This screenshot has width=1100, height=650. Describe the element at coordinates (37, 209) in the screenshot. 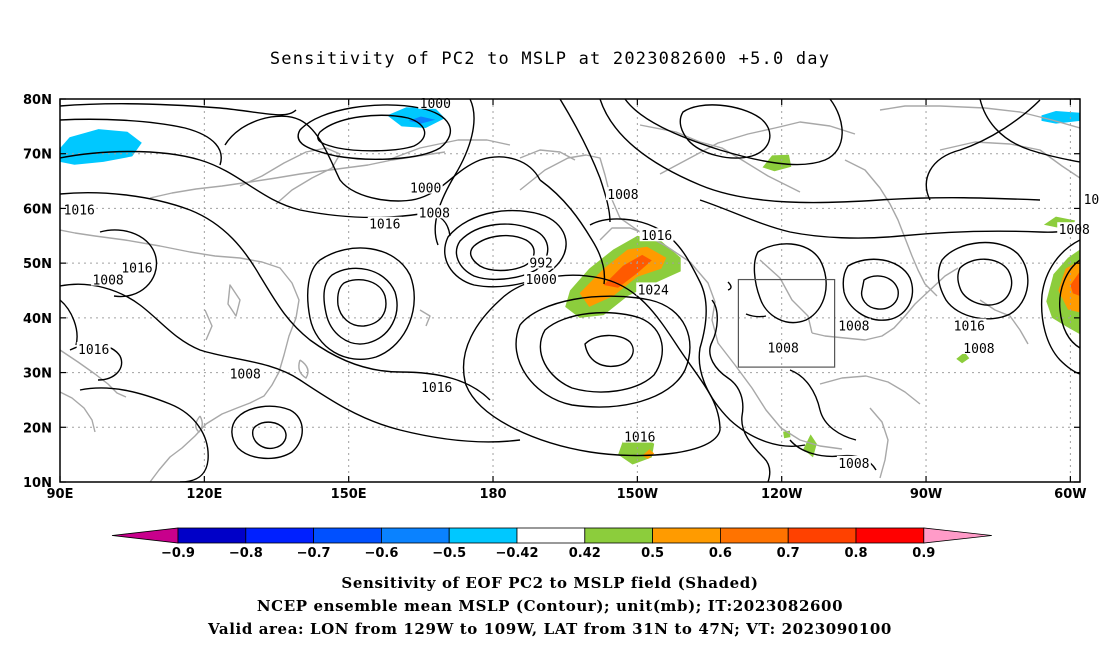

I see `lat-tick-label: 60N` at that location.